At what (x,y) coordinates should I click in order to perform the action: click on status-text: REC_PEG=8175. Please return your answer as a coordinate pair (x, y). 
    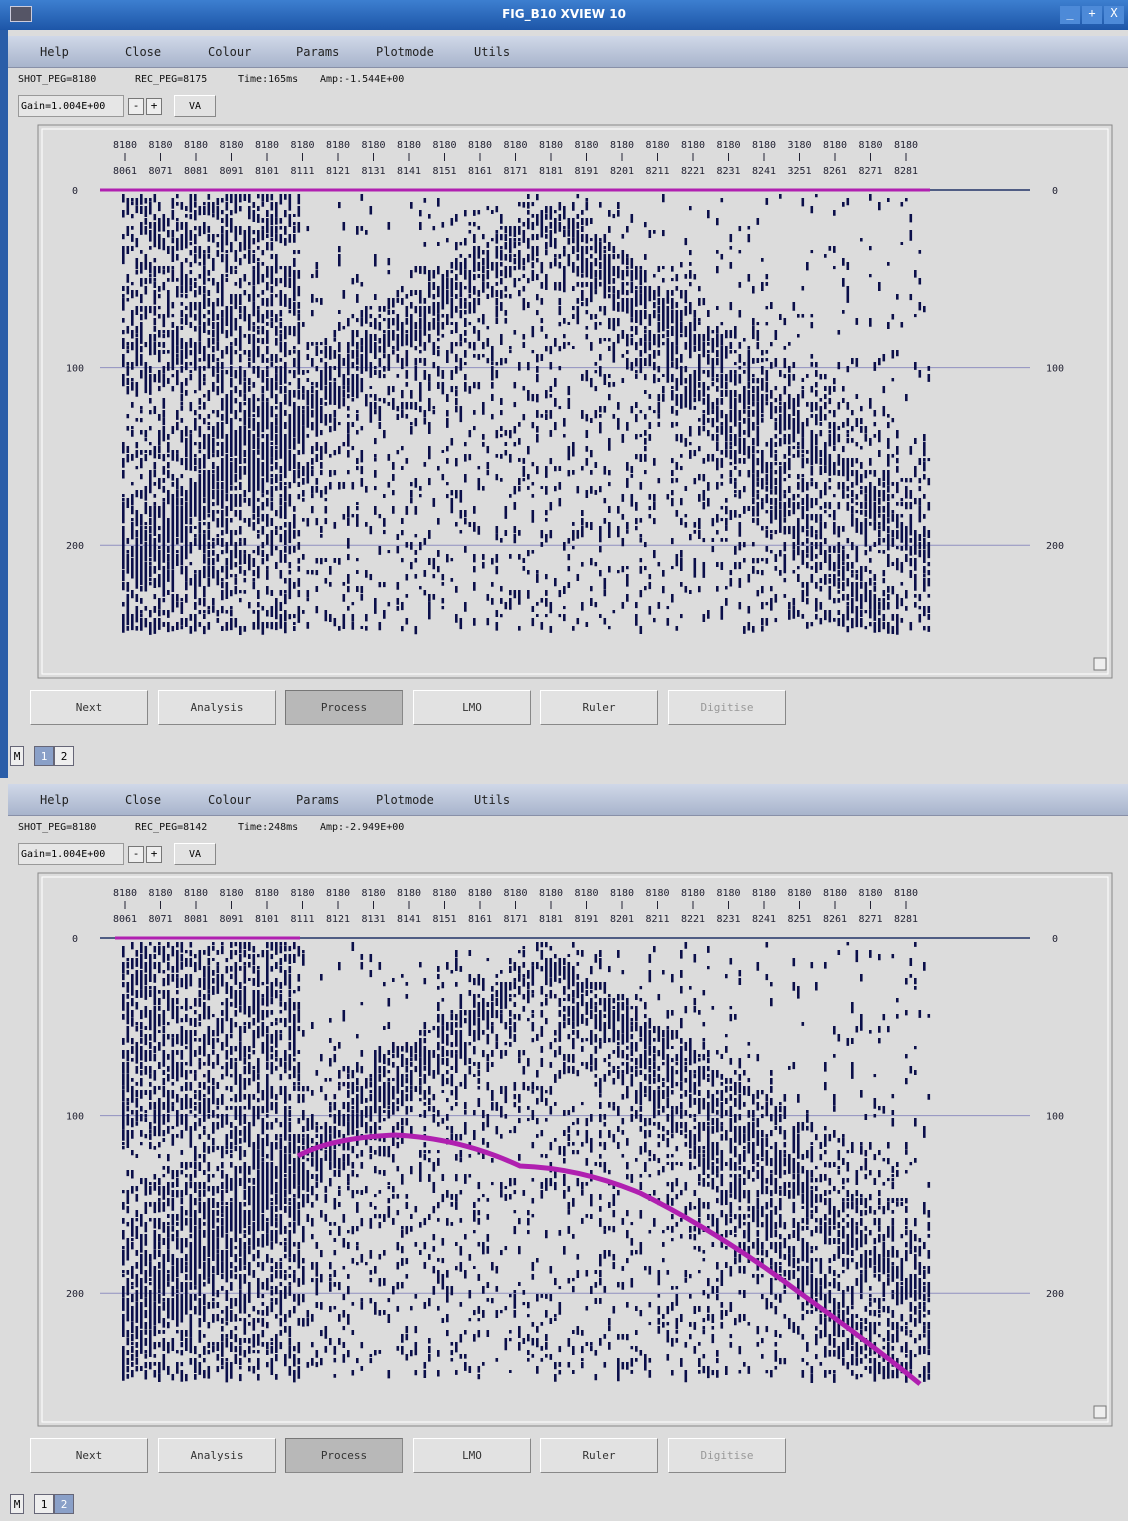
    Looking at the image, I should click on (171, 79).